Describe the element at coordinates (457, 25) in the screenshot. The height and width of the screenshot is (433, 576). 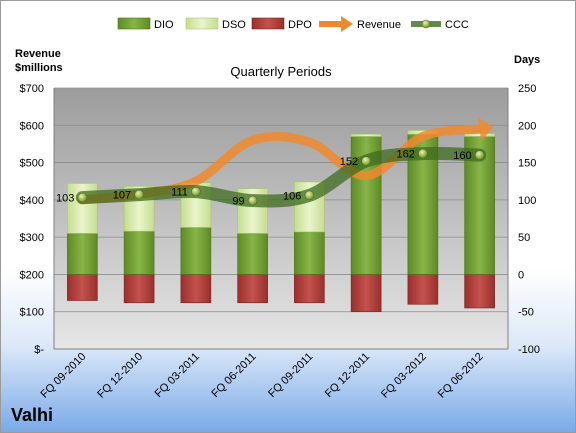
I see `legend-ccc-label: CCC` at that location.